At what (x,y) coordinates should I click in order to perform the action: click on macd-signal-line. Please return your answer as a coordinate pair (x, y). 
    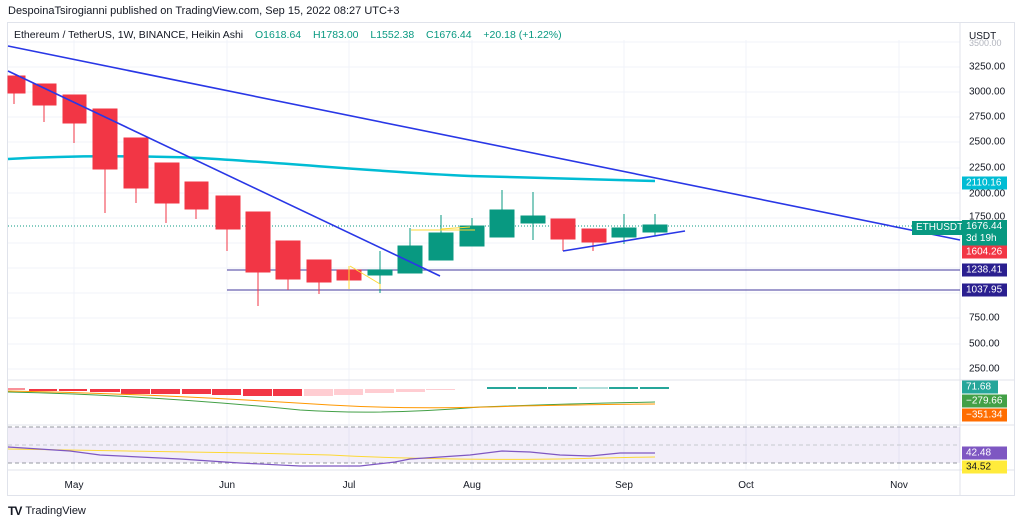
    Looking at the image, I should click on (331, 399).